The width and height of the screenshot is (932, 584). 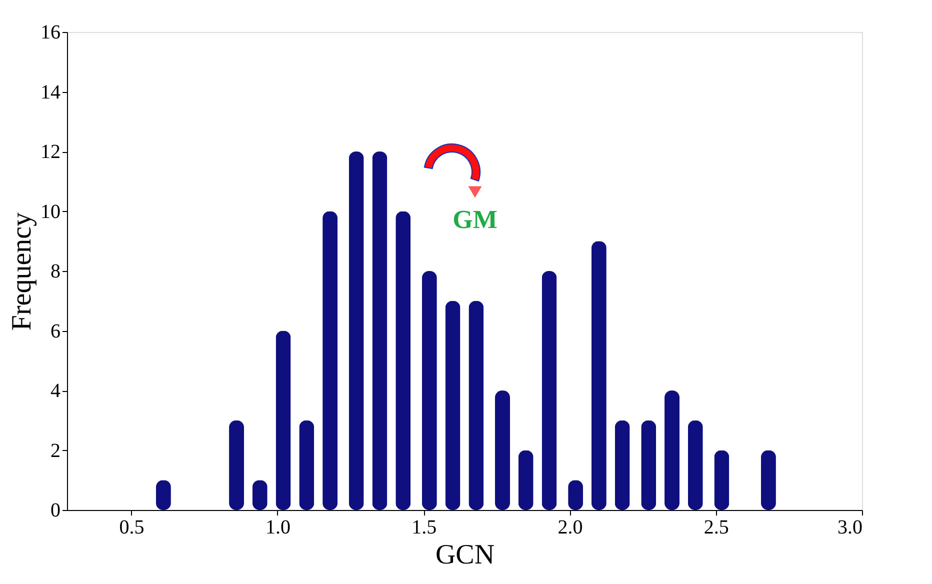 I want to click on x-tick-label: 2.5, so click(x=716, y=527).